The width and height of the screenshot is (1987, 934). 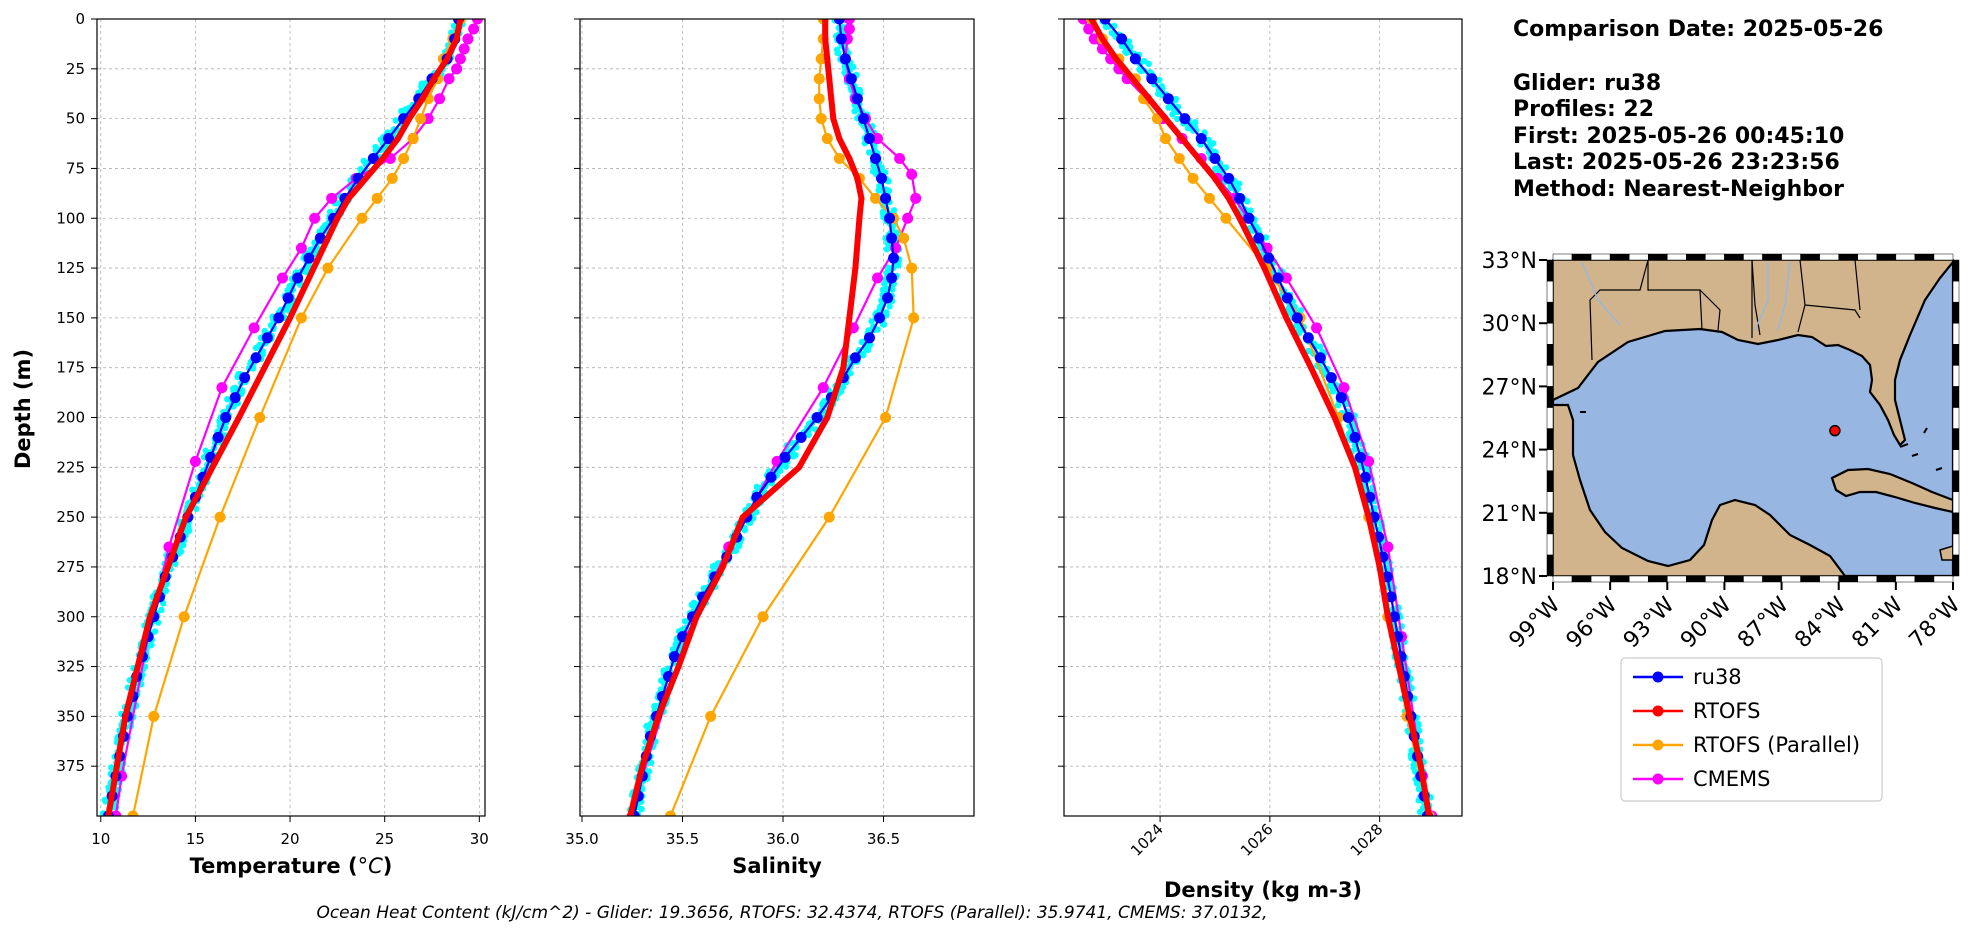 I want to click on lat-tick-label: 21°N, so click(x=1509, y=514).